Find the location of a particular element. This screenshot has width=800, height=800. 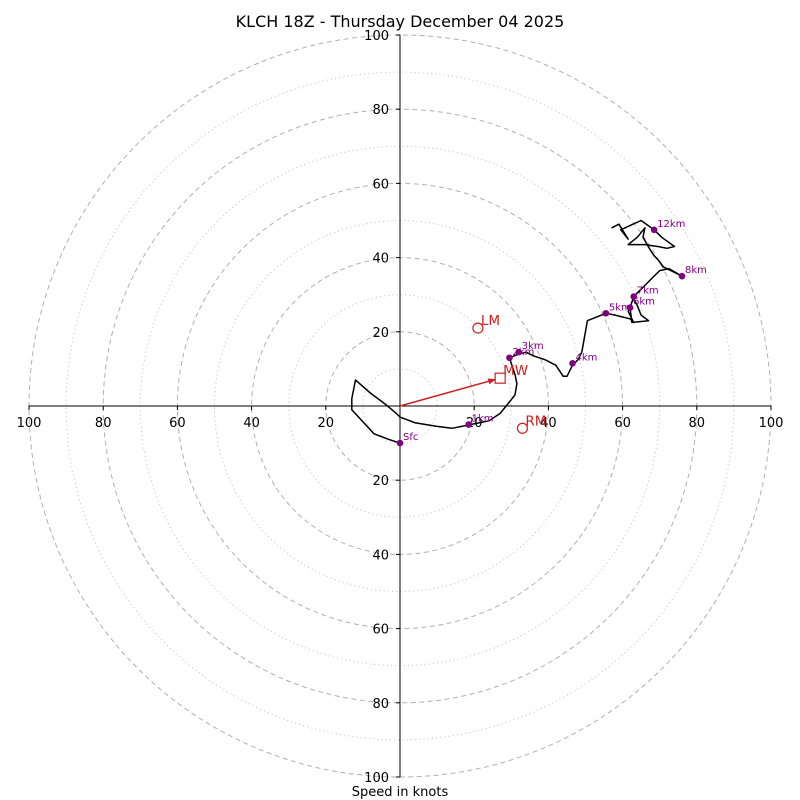

height-marker-label: 5km is located at coordinates (620, 307).